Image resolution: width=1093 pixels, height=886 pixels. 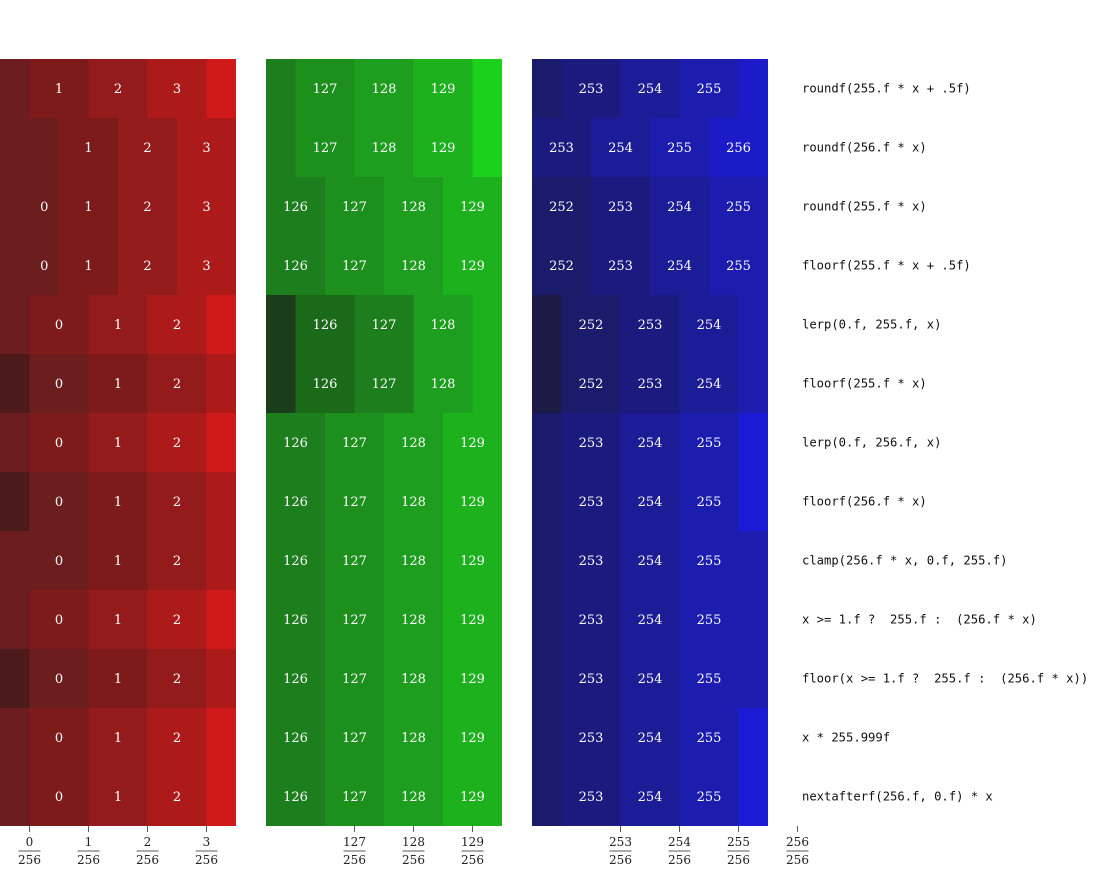 I want to click on row-3-blue-panel: 252 253 254 255, so click(x=650, y=265).